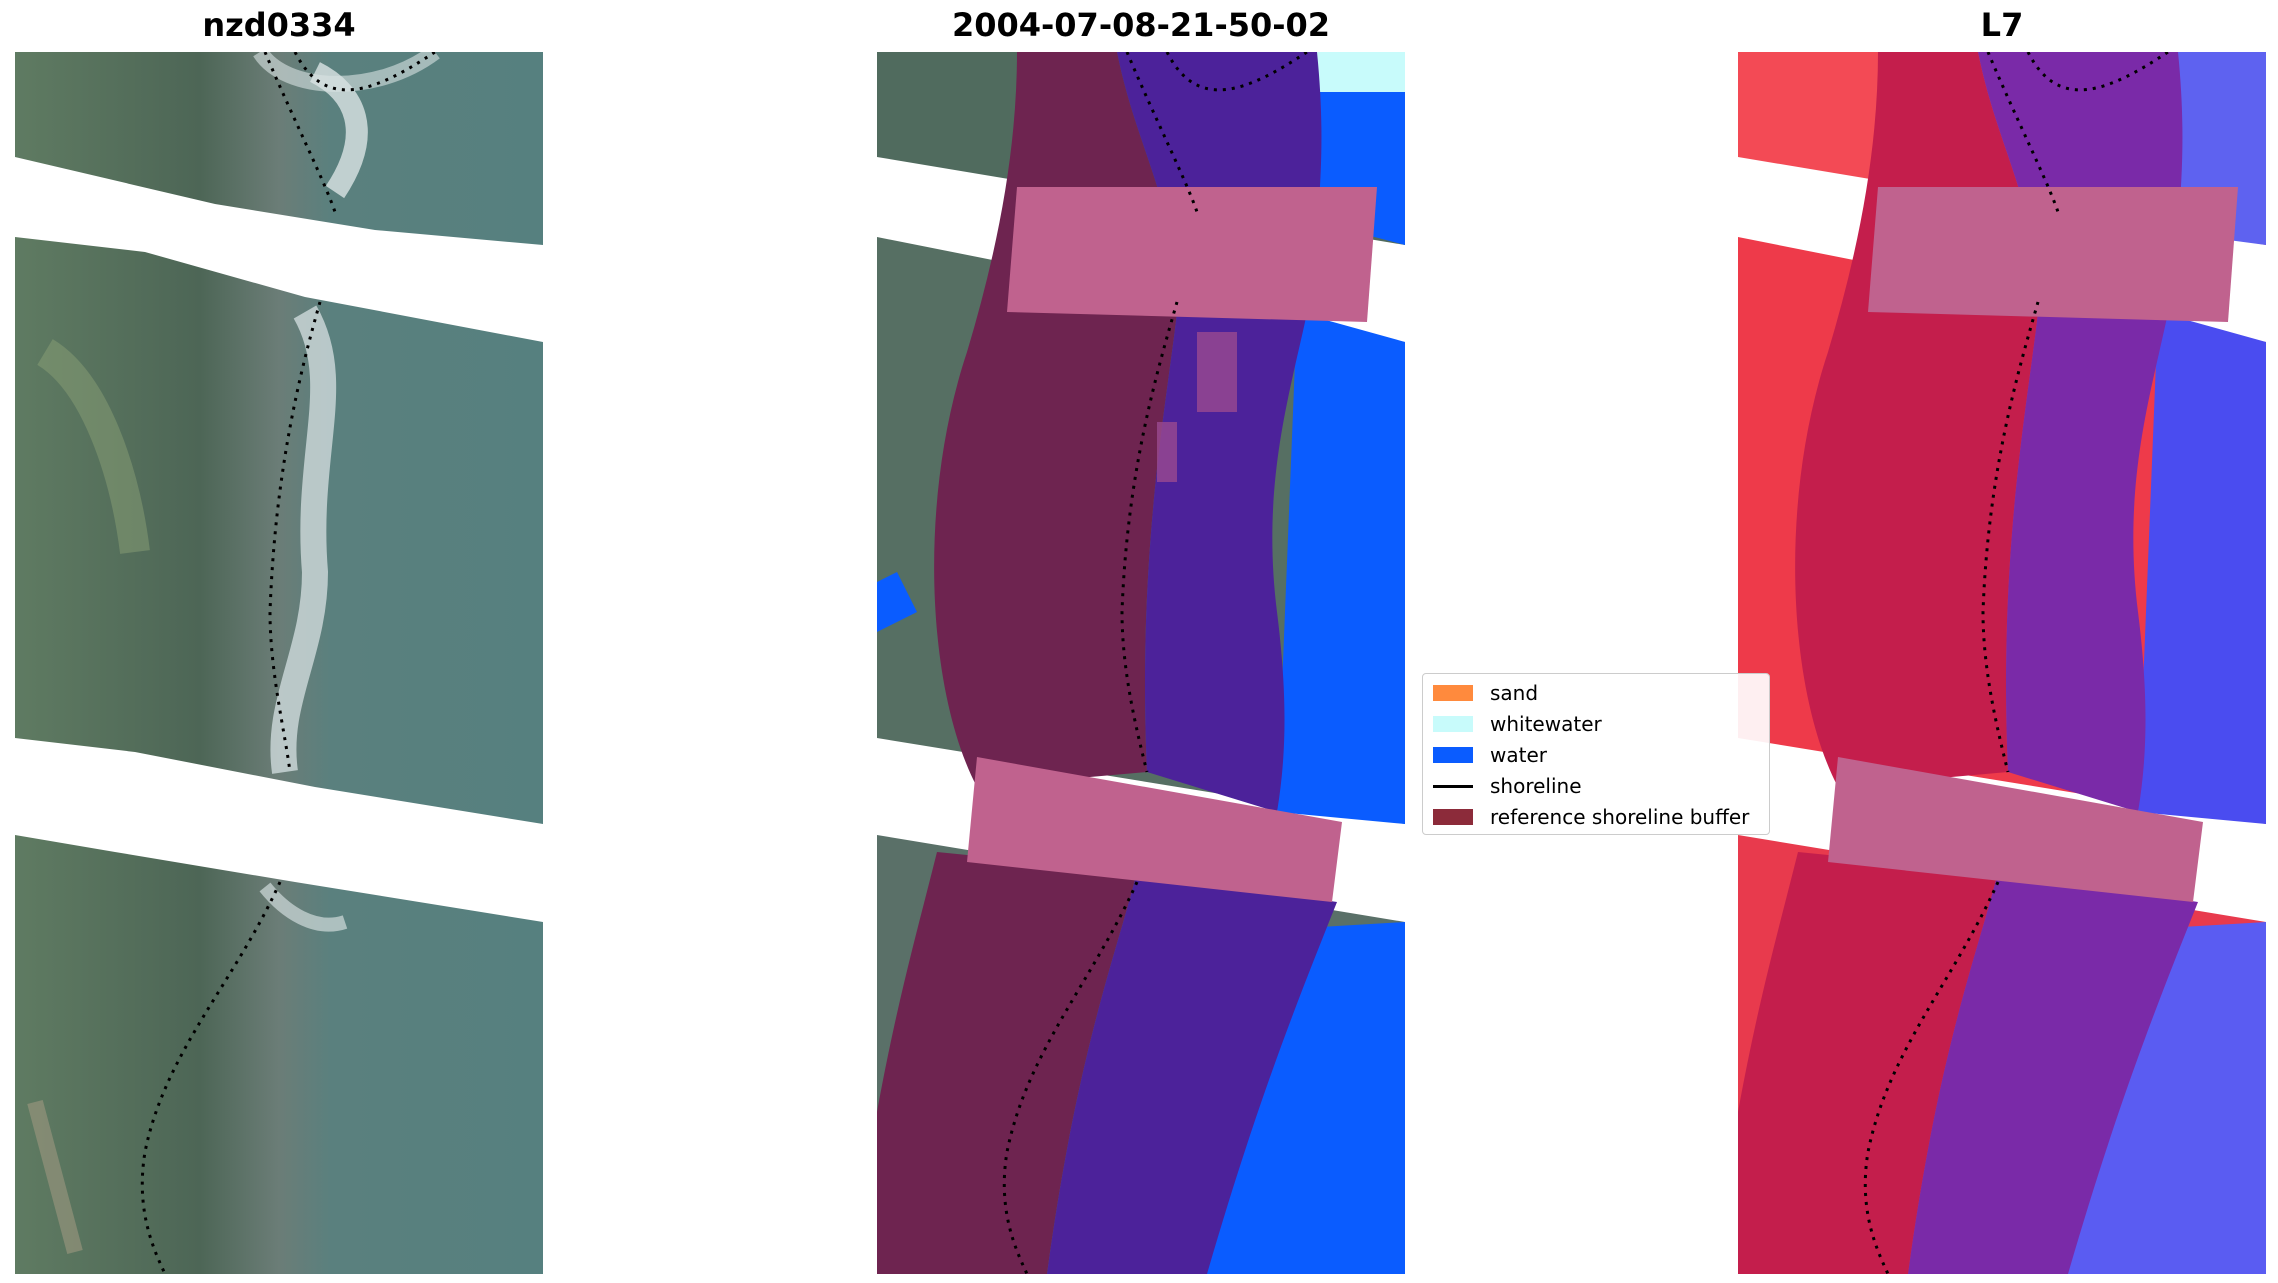 The width and height of the screenshot is (2278, 1283). What do you see at coordinates (1453, 786) in the screenshot?
I see `shoreline-line-swatch` at bounding box center [1453, 786].